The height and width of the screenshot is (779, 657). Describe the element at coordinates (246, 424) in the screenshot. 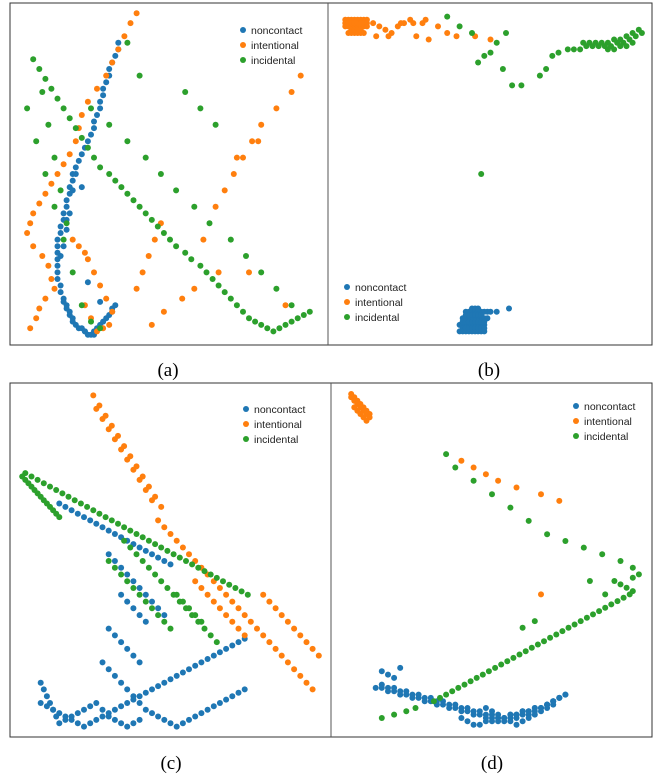

I see `legend-marker-intentional` at that location.